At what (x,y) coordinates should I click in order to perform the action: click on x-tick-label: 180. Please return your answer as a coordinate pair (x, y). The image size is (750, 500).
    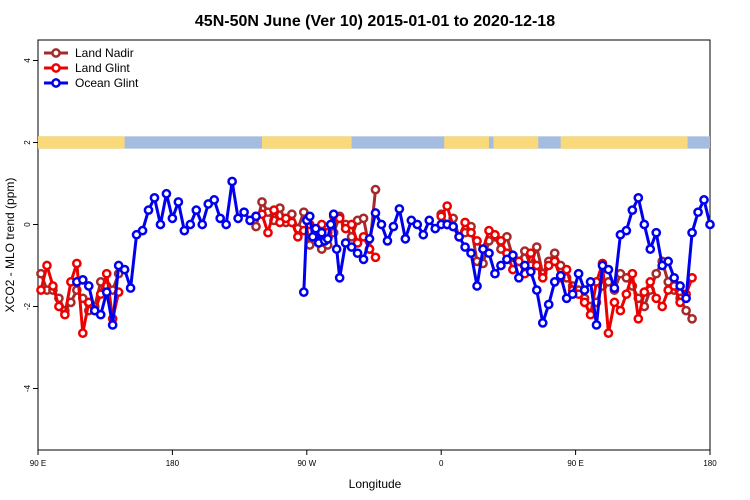
    Looking at the image, I should click on (710, 463).